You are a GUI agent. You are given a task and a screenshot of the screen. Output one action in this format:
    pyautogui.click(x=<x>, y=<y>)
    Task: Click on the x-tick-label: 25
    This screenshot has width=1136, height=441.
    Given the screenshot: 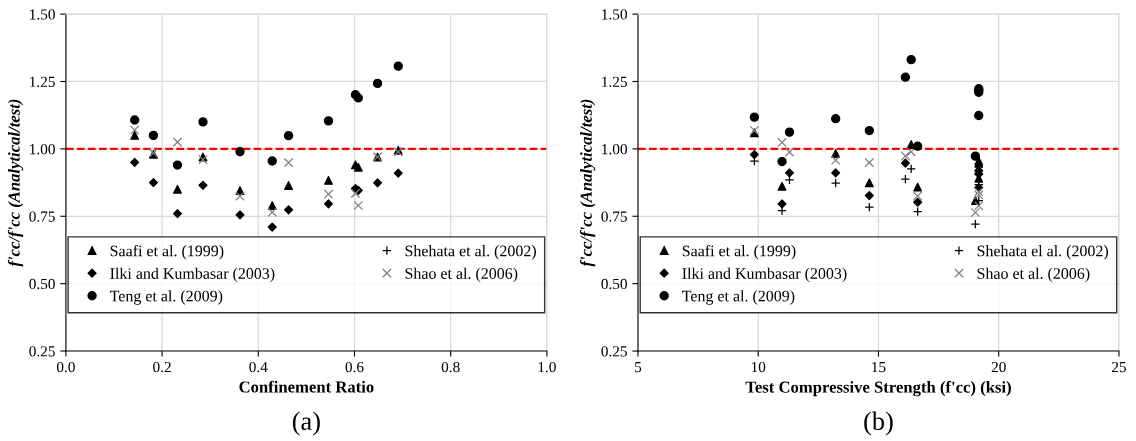 What is the action you would take?
    pyautogui.click(x=1118, y=367)
    